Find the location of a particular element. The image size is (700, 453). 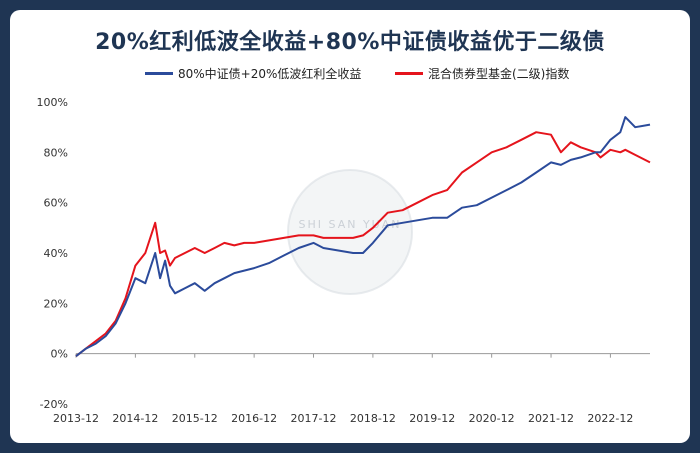

legend-item-blue-series: 80%中证债+20%低波红利全收益 is located at coordinates (253, 73).